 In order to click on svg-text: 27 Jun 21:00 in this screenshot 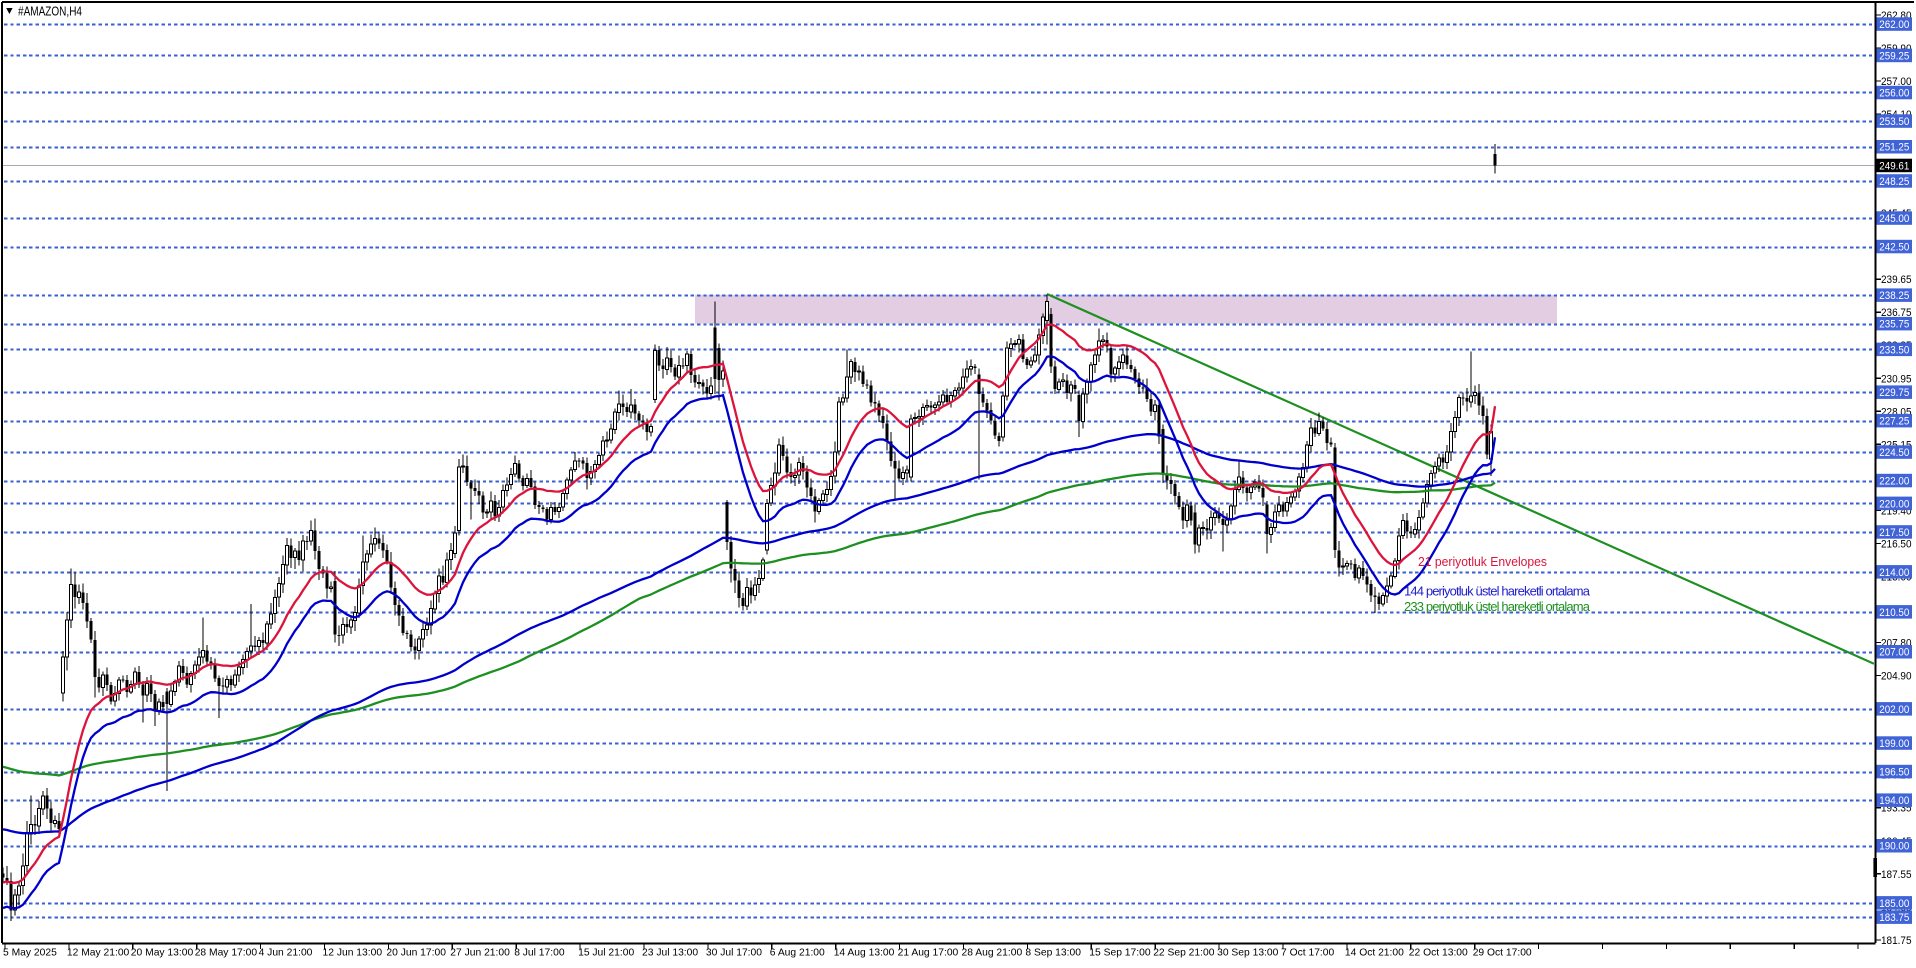, I will do `click(480, 953)`.